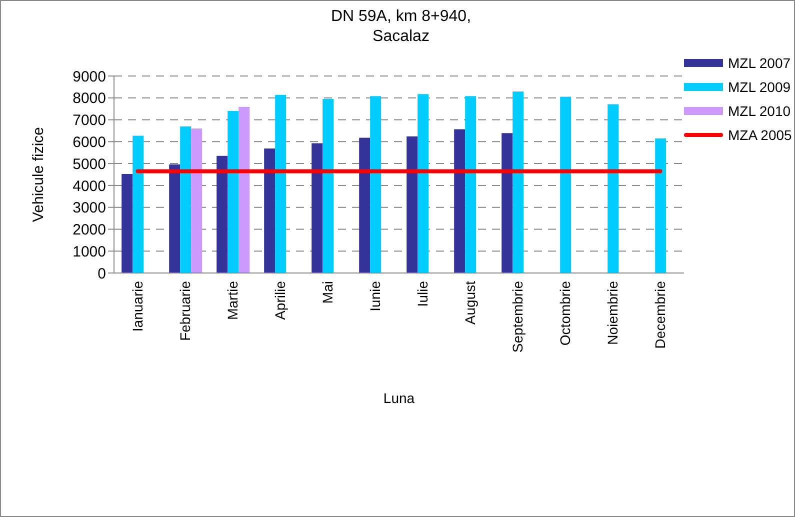  Describe the element at coordinates (401, 27) in the screenshot. I see `chart-title: DN 59A, km 8+940, Sacalaz` at that location.